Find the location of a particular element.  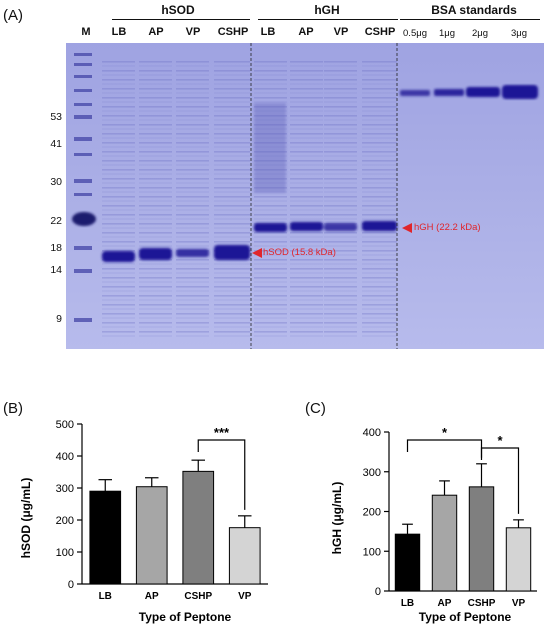

group-underline-bsa is located at coordinates (470, 19).